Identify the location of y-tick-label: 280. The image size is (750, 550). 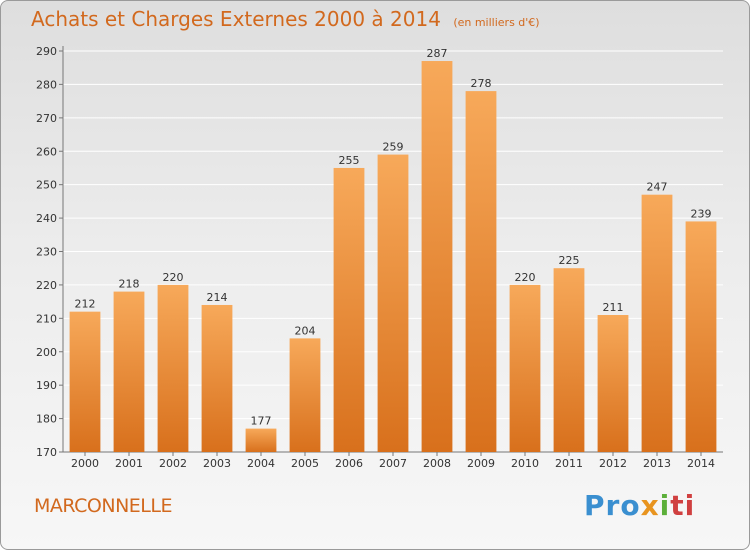
(46, 84).